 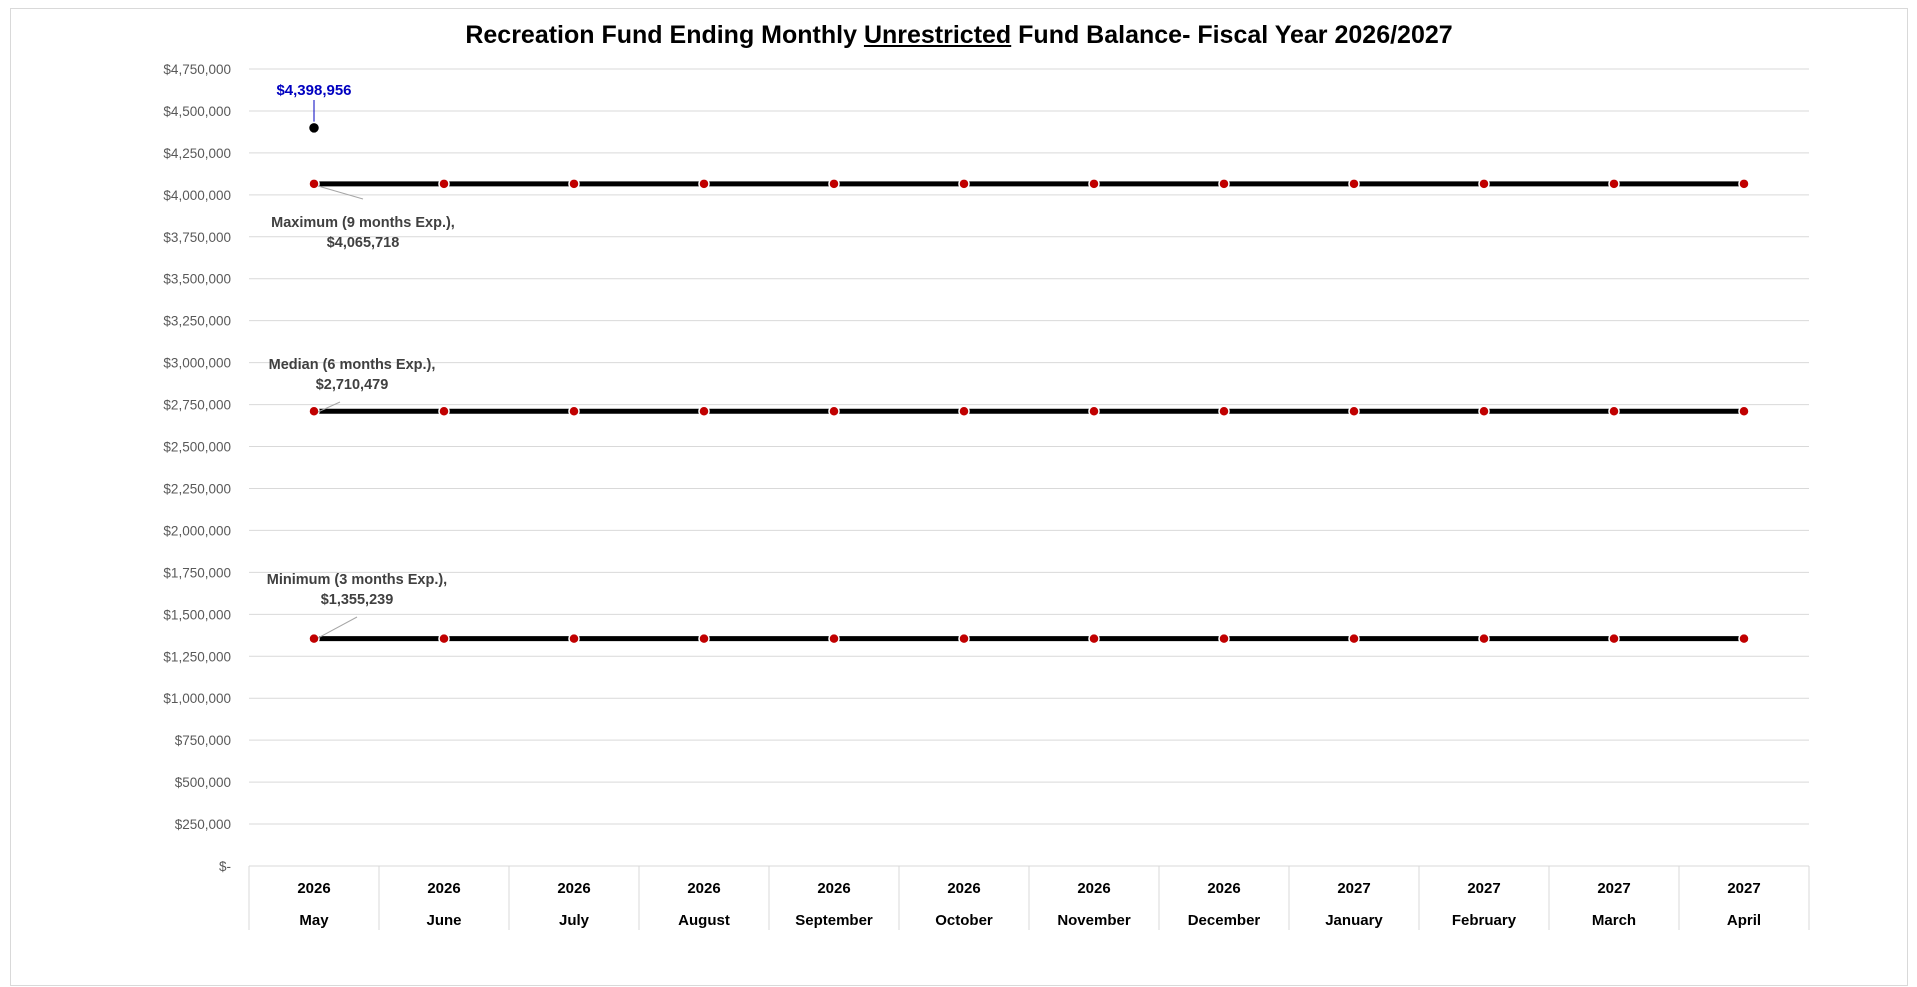 What do you see at coordinates (1094, 920) in the screenshot?
I see `x-tick-month: November` at bounding box center [1094, 920].